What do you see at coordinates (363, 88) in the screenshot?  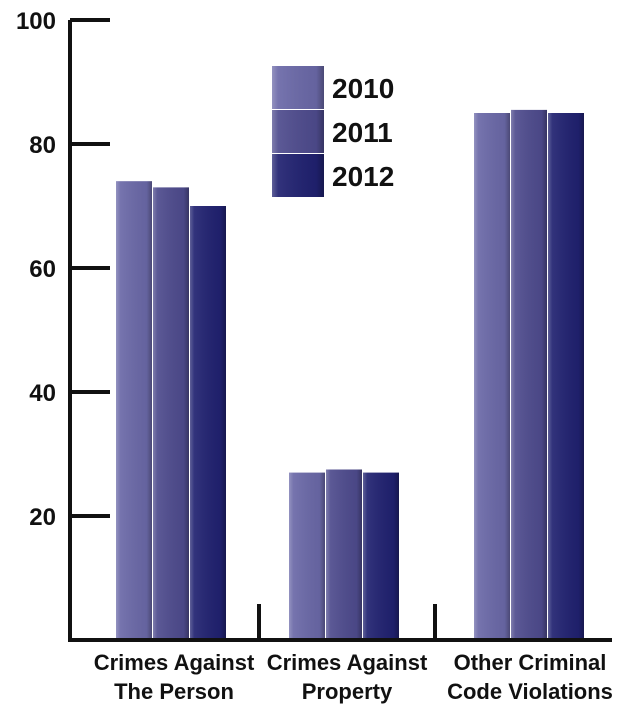 I see `legend-label-2010: 2010` at bounding box center [363, 88].